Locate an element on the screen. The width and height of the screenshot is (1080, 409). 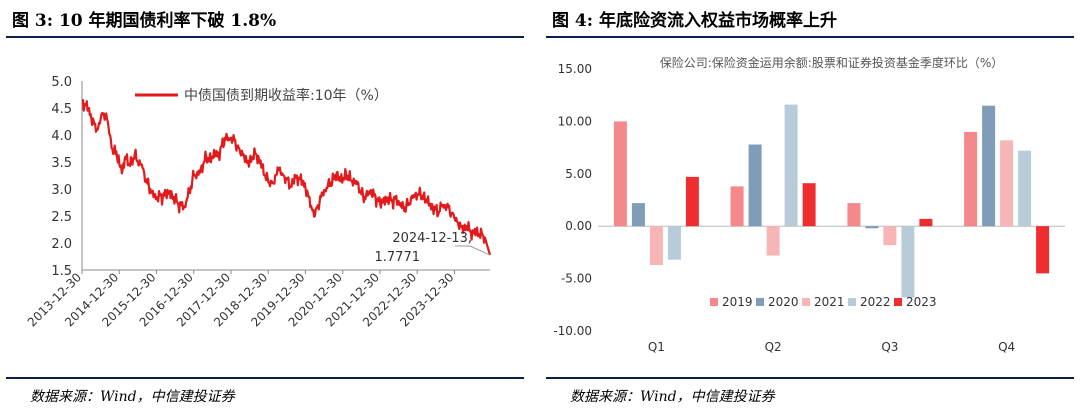
legend-label: 2021 is located at coordinates (829, 302).